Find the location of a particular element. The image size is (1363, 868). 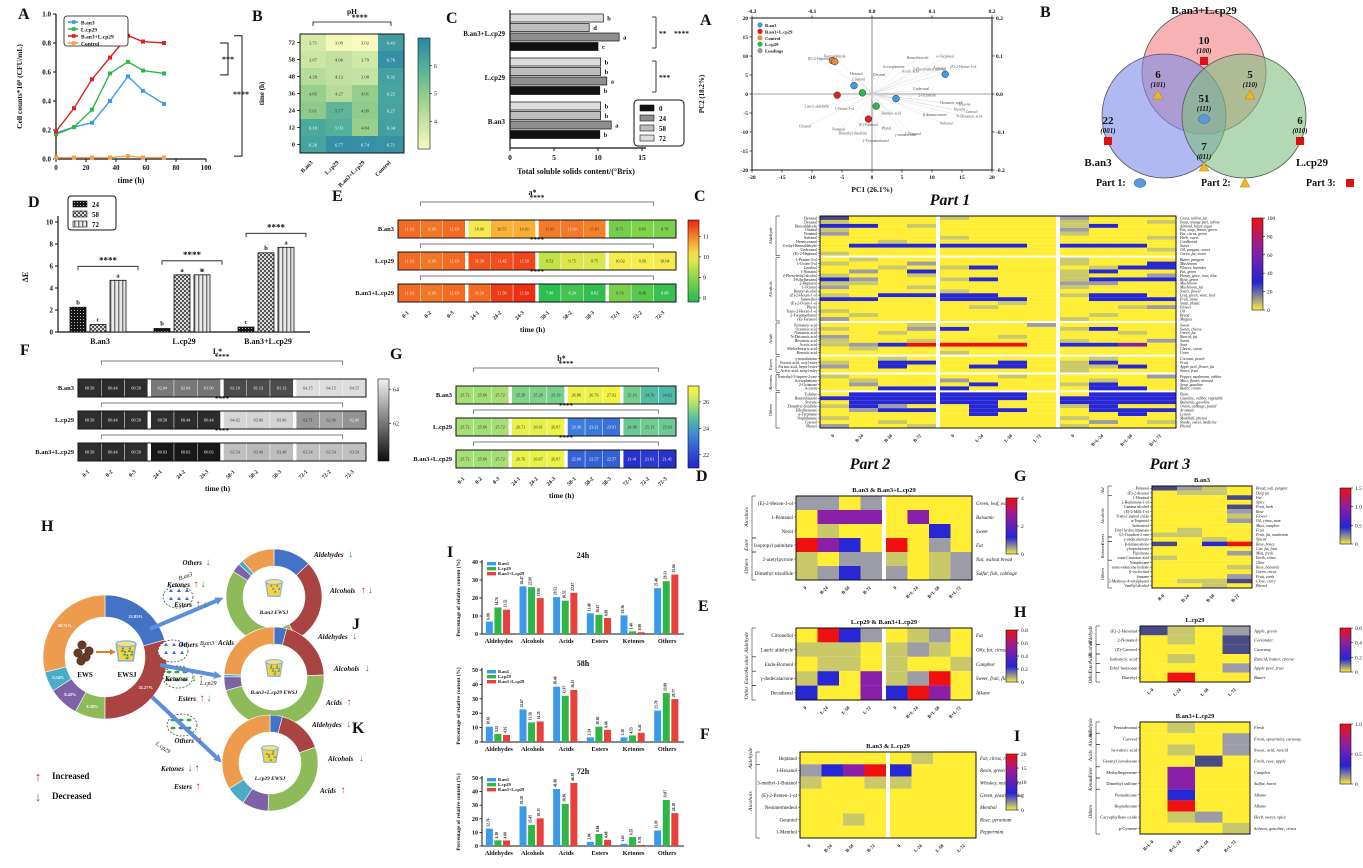

text-shape: 15 is located at coordinates (962, 178).